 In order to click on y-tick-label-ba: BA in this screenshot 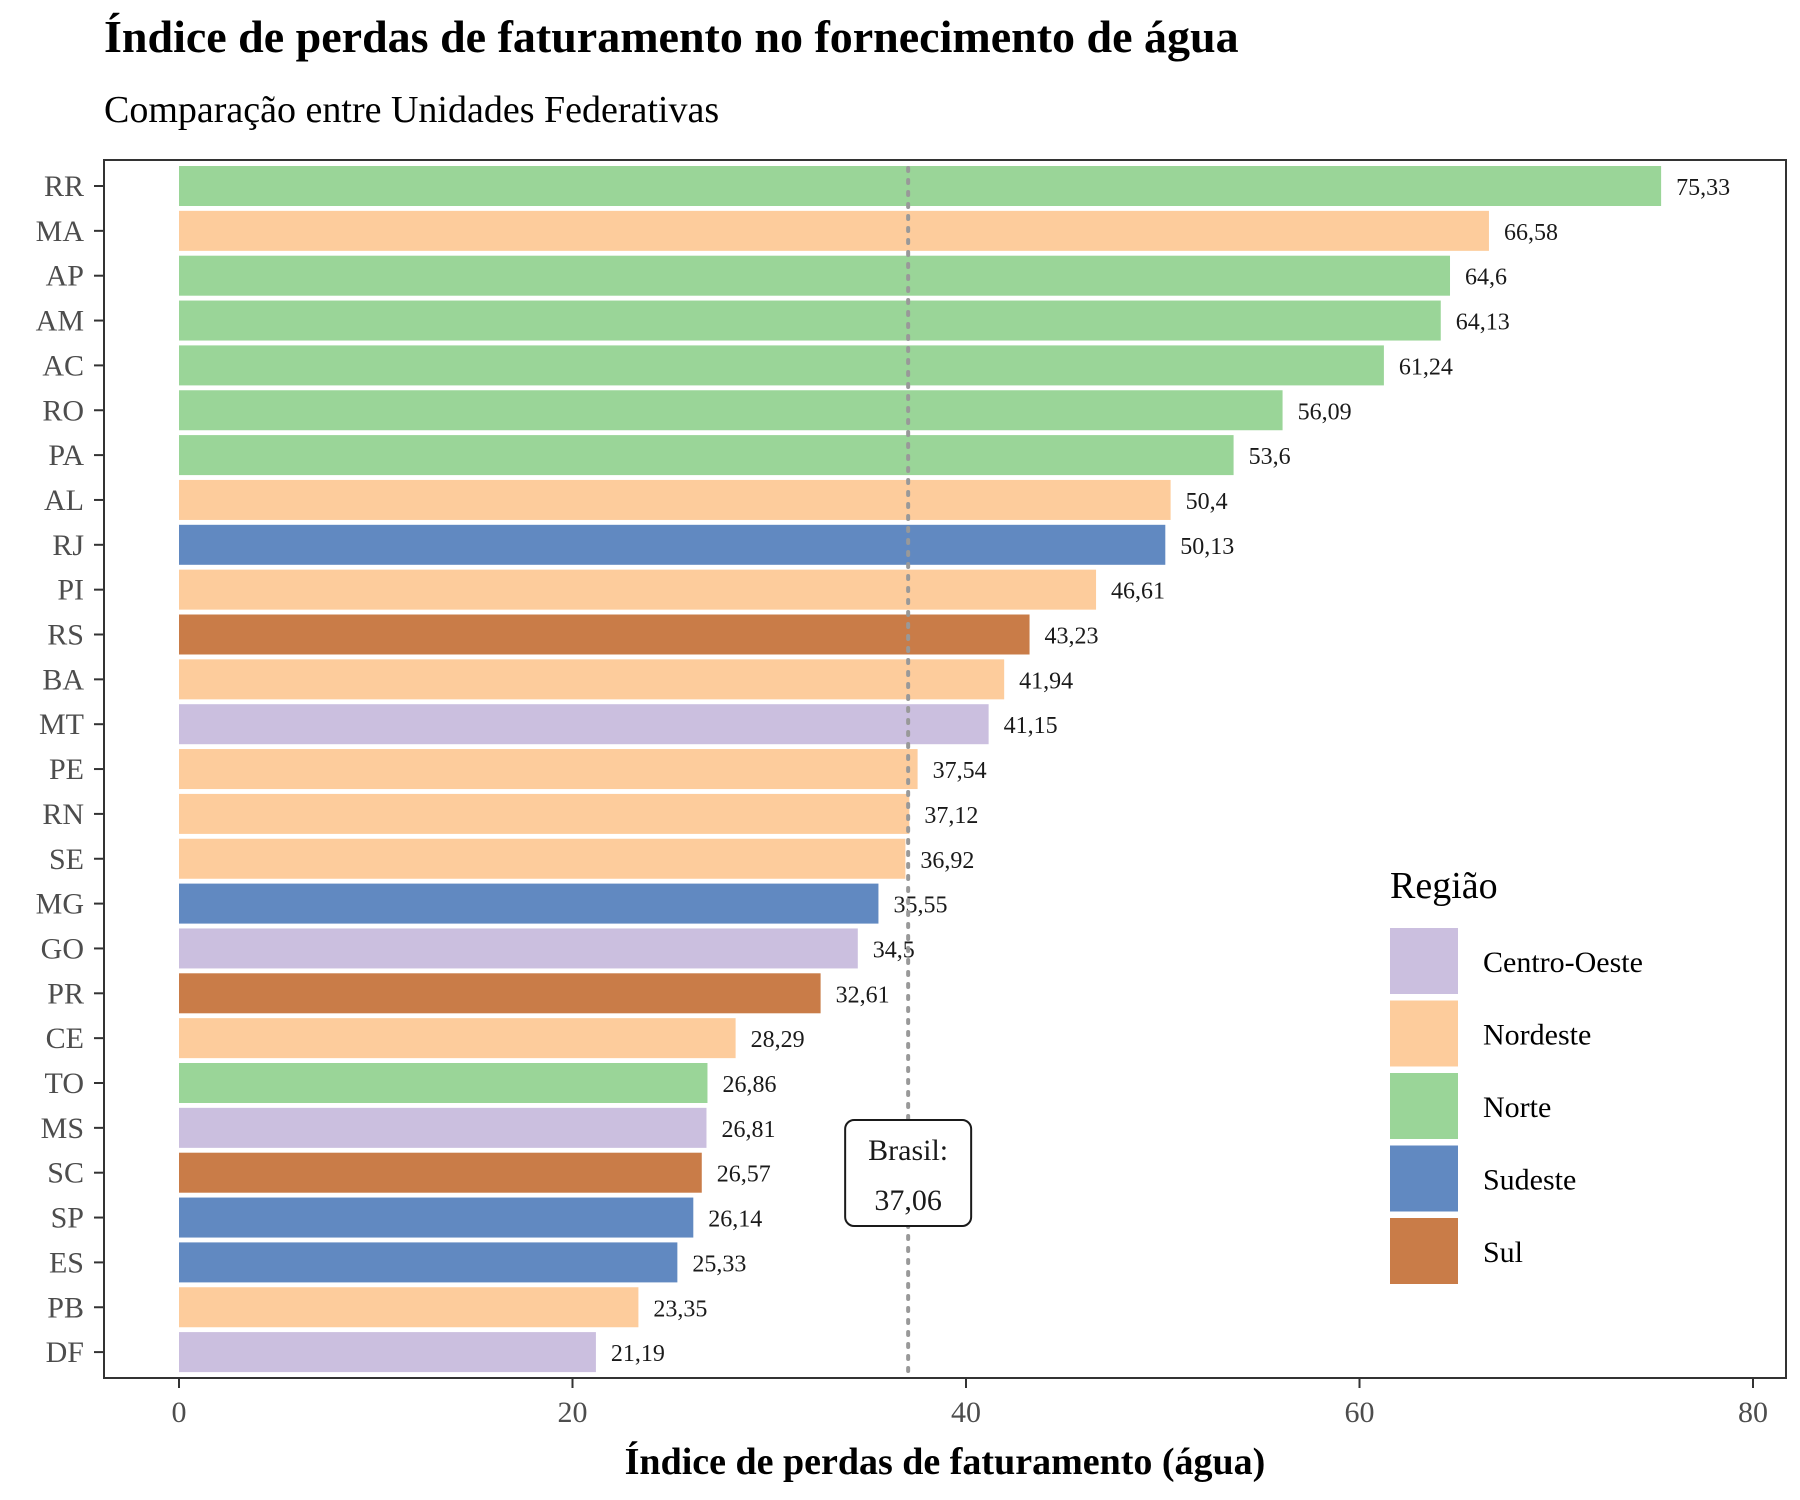, I will do `click(63, 679)`.